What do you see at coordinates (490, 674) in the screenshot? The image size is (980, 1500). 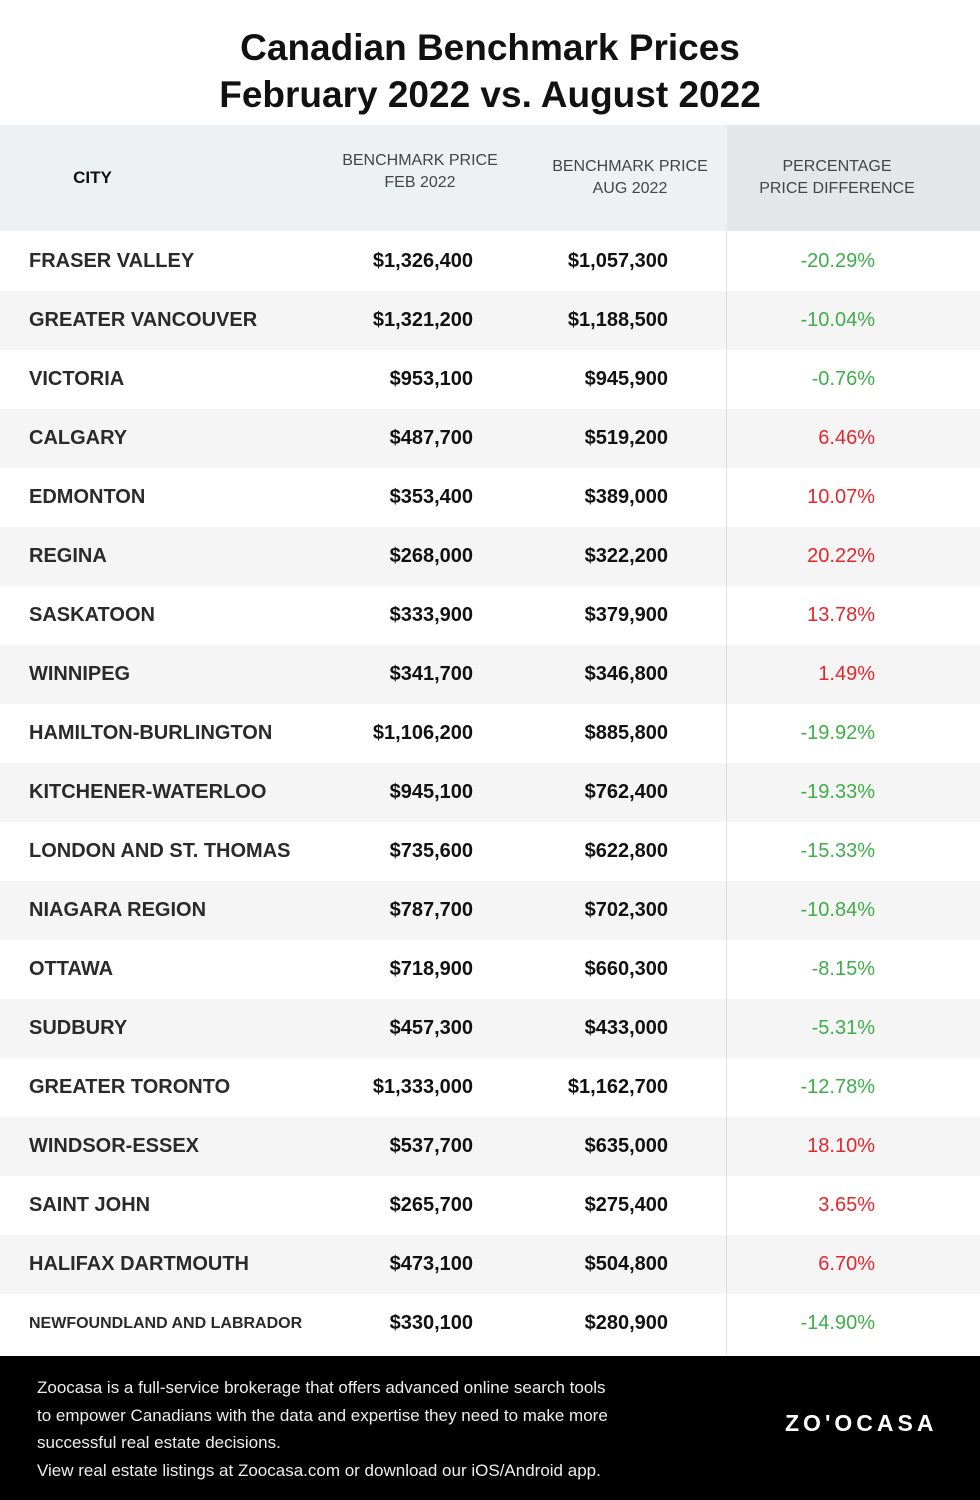 I see `table-row: WINNIPEG $341,700 $346,800 1.49%` at bounding box center [490, 674].